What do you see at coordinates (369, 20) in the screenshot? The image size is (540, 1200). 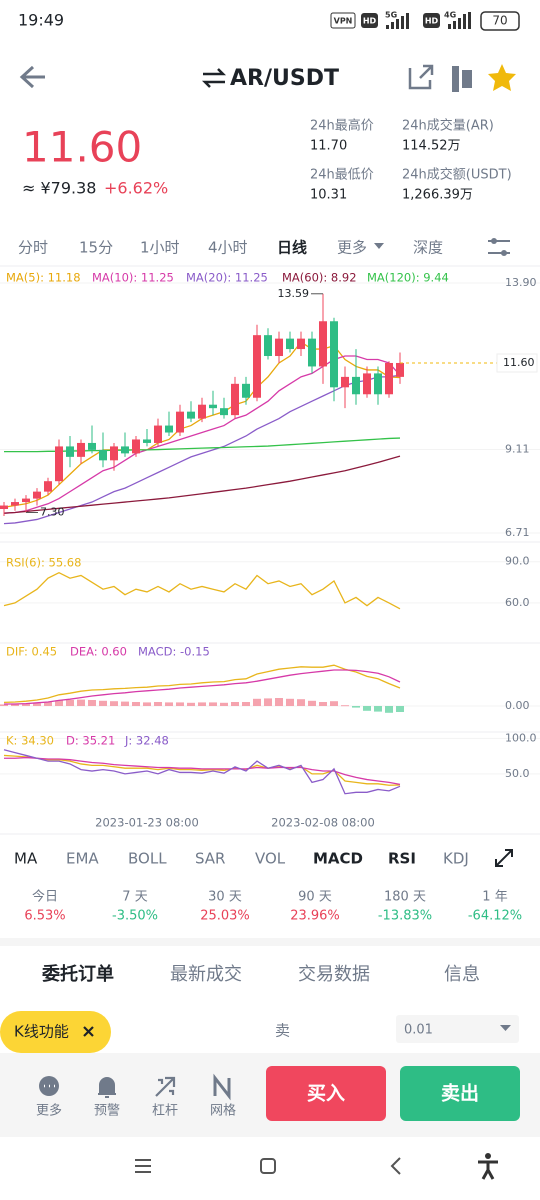 I see `status-icon-box` at bounding box center [369, 20].